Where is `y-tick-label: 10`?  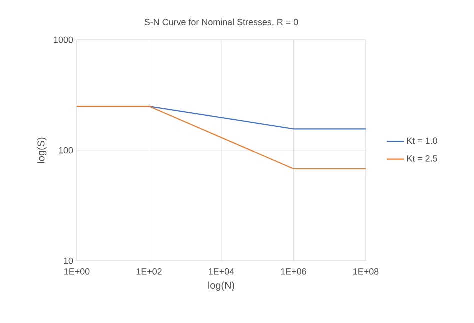 y-tick-label: 10 is located at coordinates (69, 261).